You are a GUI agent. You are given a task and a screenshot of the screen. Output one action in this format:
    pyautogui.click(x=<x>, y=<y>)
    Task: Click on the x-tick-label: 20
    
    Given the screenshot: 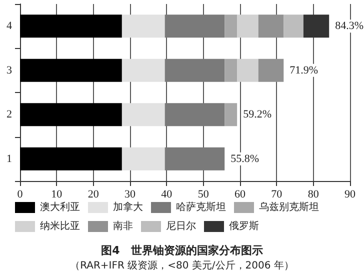 What is the action you would take?
    pyautogui.click(x=94, y=194)
    